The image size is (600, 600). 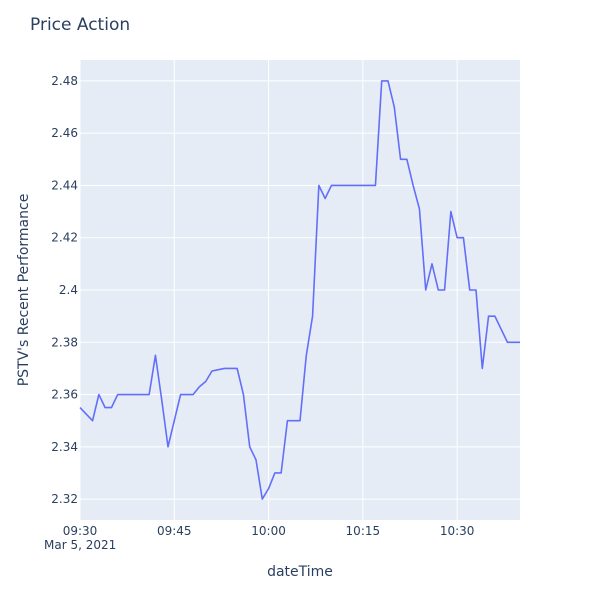 What do you see at coordinates (24, 290) in the screenshot?
I see `y-axis-title: PSTV's Recent Performance` at bounding box center [24, 290].